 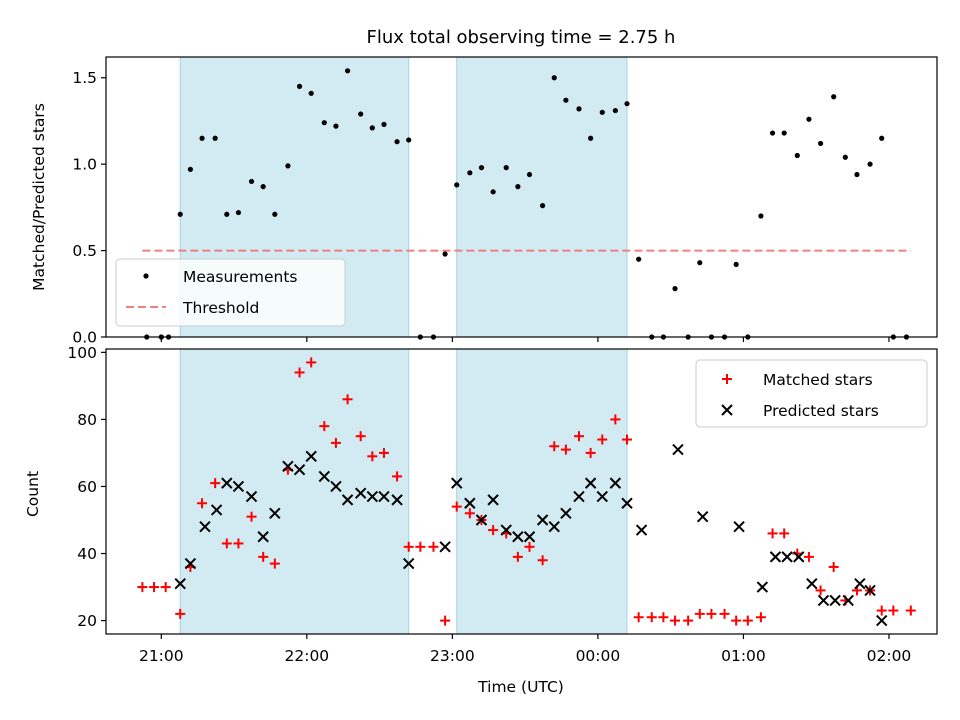 What do you see at coordinates (84, 338) in the screenshot?
I see `y-tick-label: 0.0` at bounding box center [84, 338].